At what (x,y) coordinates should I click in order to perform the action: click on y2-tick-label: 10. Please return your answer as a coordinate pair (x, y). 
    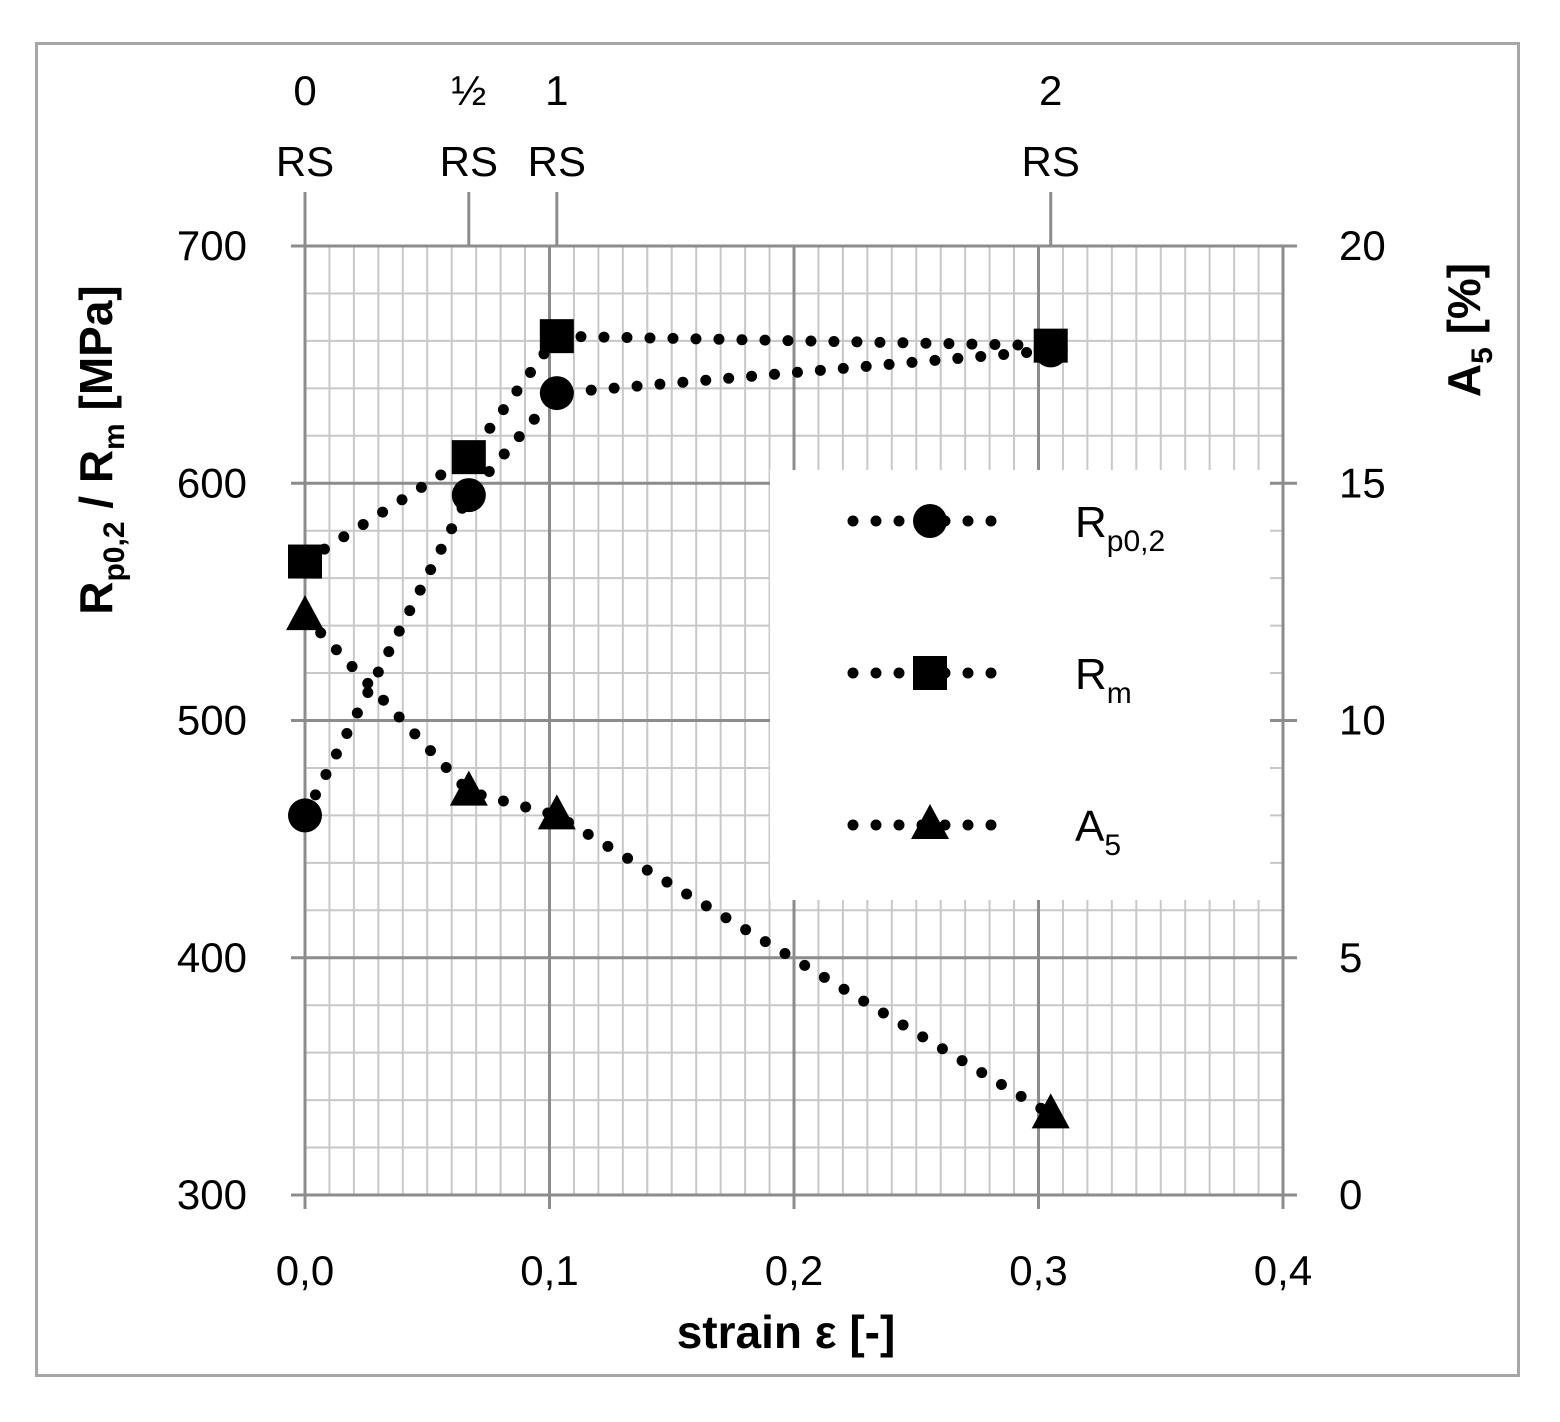
    Looking at the image, I should click on (1362, 720).